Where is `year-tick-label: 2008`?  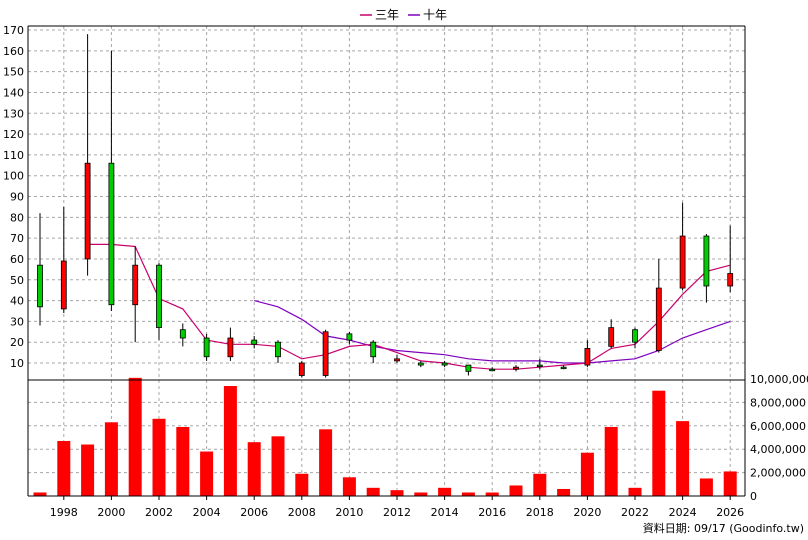 year-tick-label: 2008 is located at coordinates (302, 512).